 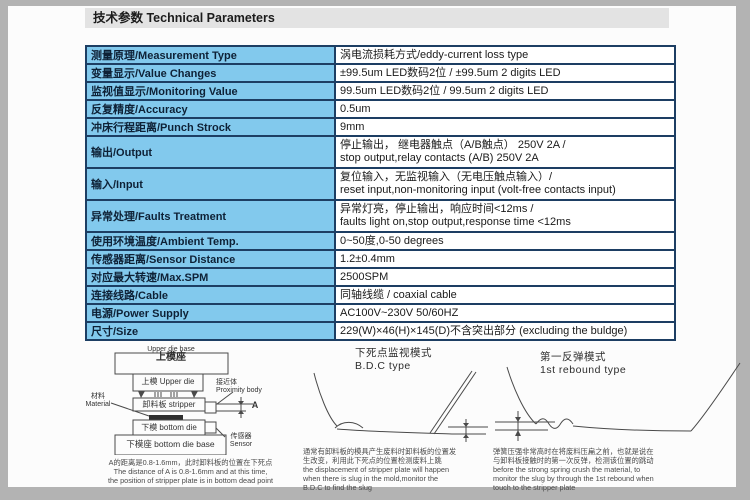 What do you see at coordinates (210, 127) in the screenshot?
I see `param-label: 冲床行程距离/Punch Strock` at bounding box center [210, 127].